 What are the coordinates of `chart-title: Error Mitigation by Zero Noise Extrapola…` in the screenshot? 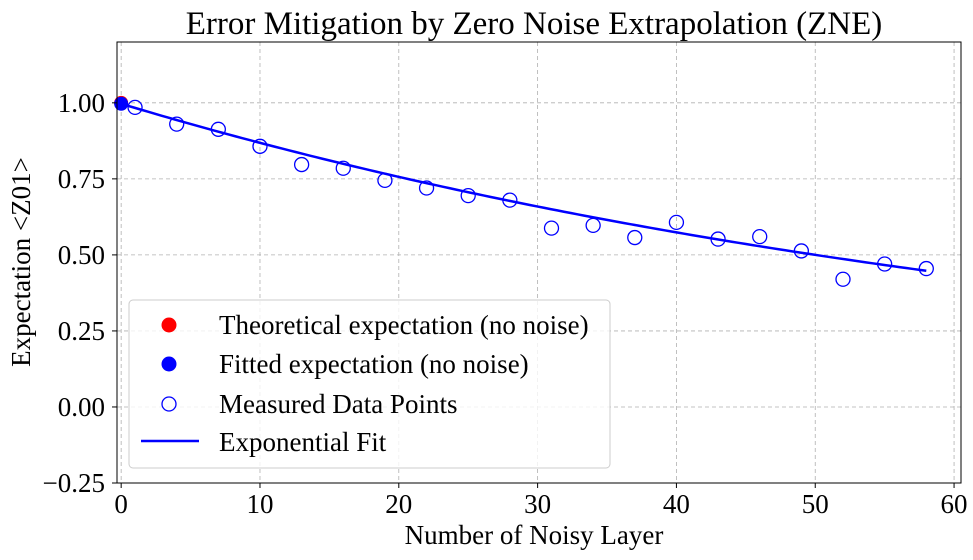 It's located at (534, 24).